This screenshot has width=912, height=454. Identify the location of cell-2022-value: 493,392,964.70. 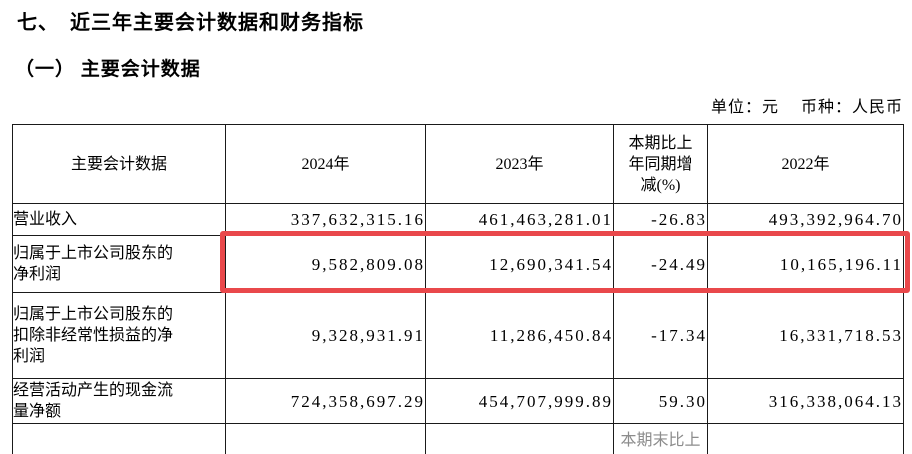
(805, 219).